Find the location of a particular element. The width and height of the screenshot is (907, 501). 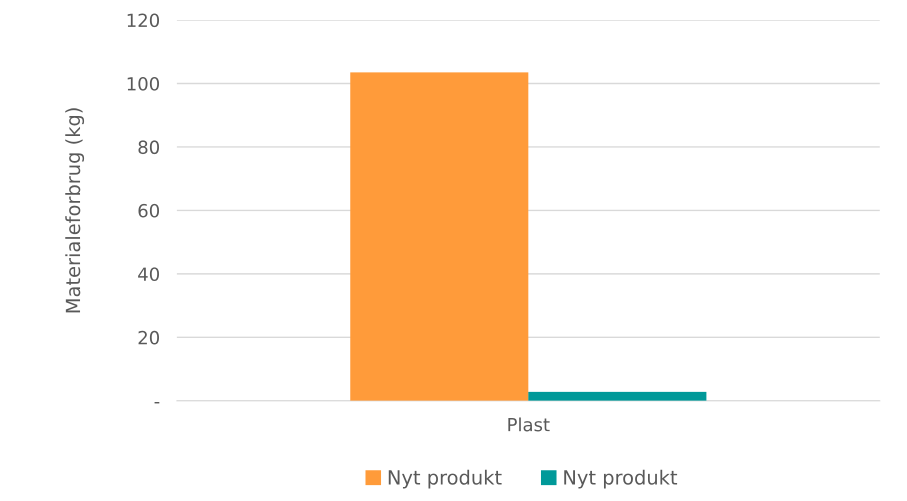

y-tick-label: 20 is located at coordinates (148, 337).